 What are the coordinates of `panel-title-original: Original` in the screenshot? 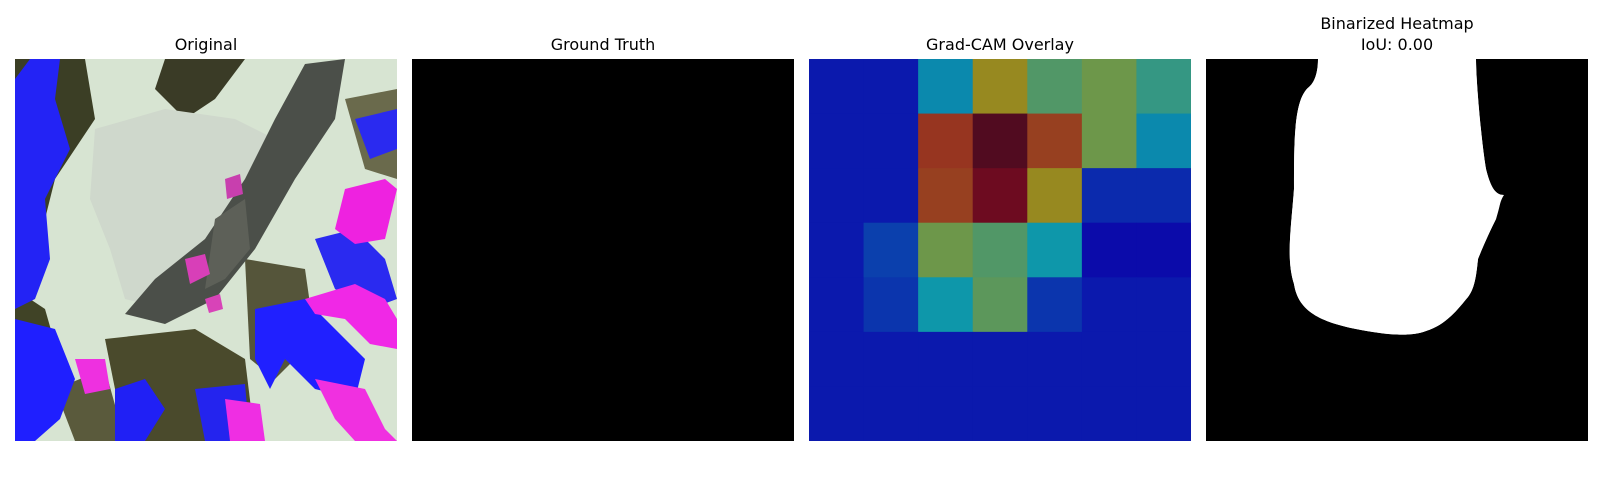 It's located at (206, 44).